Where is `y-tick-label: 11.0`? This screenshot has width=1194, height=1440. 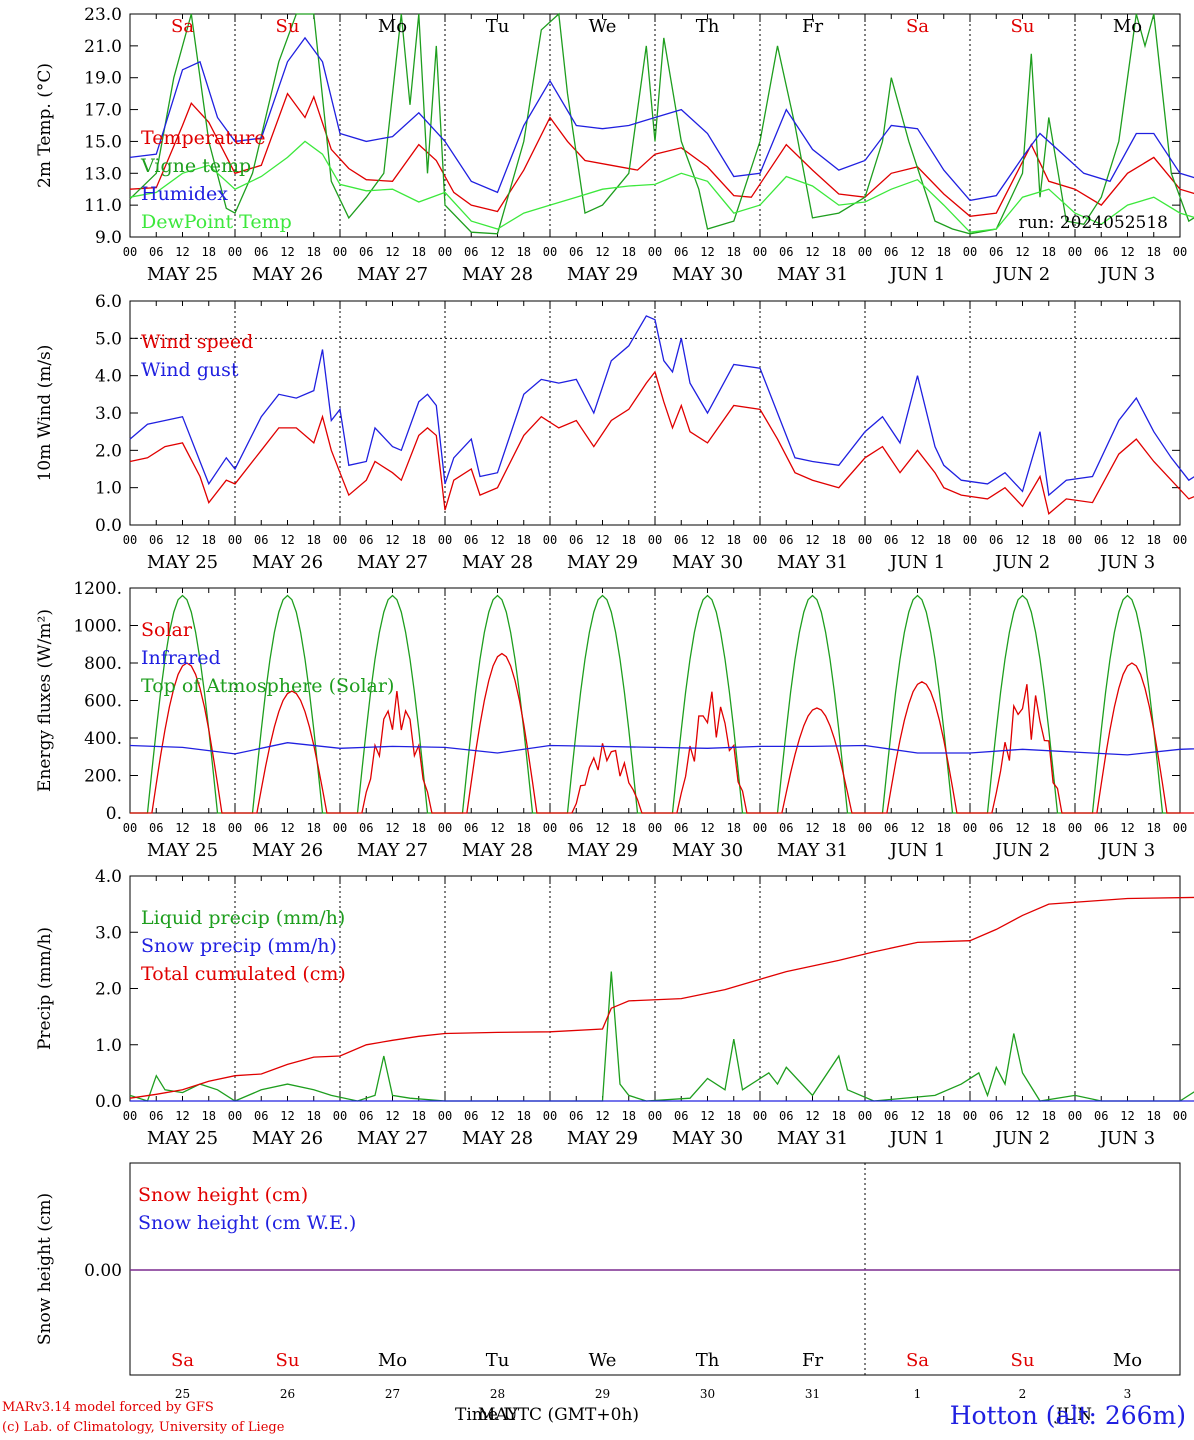
y-tick-label: 11.0 is located at coordinates (103, 206).